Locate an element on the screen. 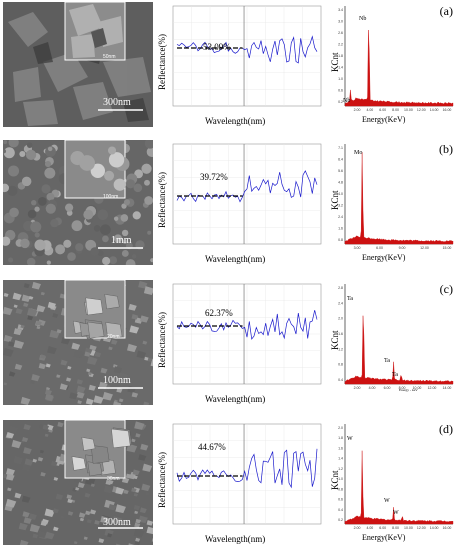  svg-text: 15.00 is located at coordinates (447, 248).